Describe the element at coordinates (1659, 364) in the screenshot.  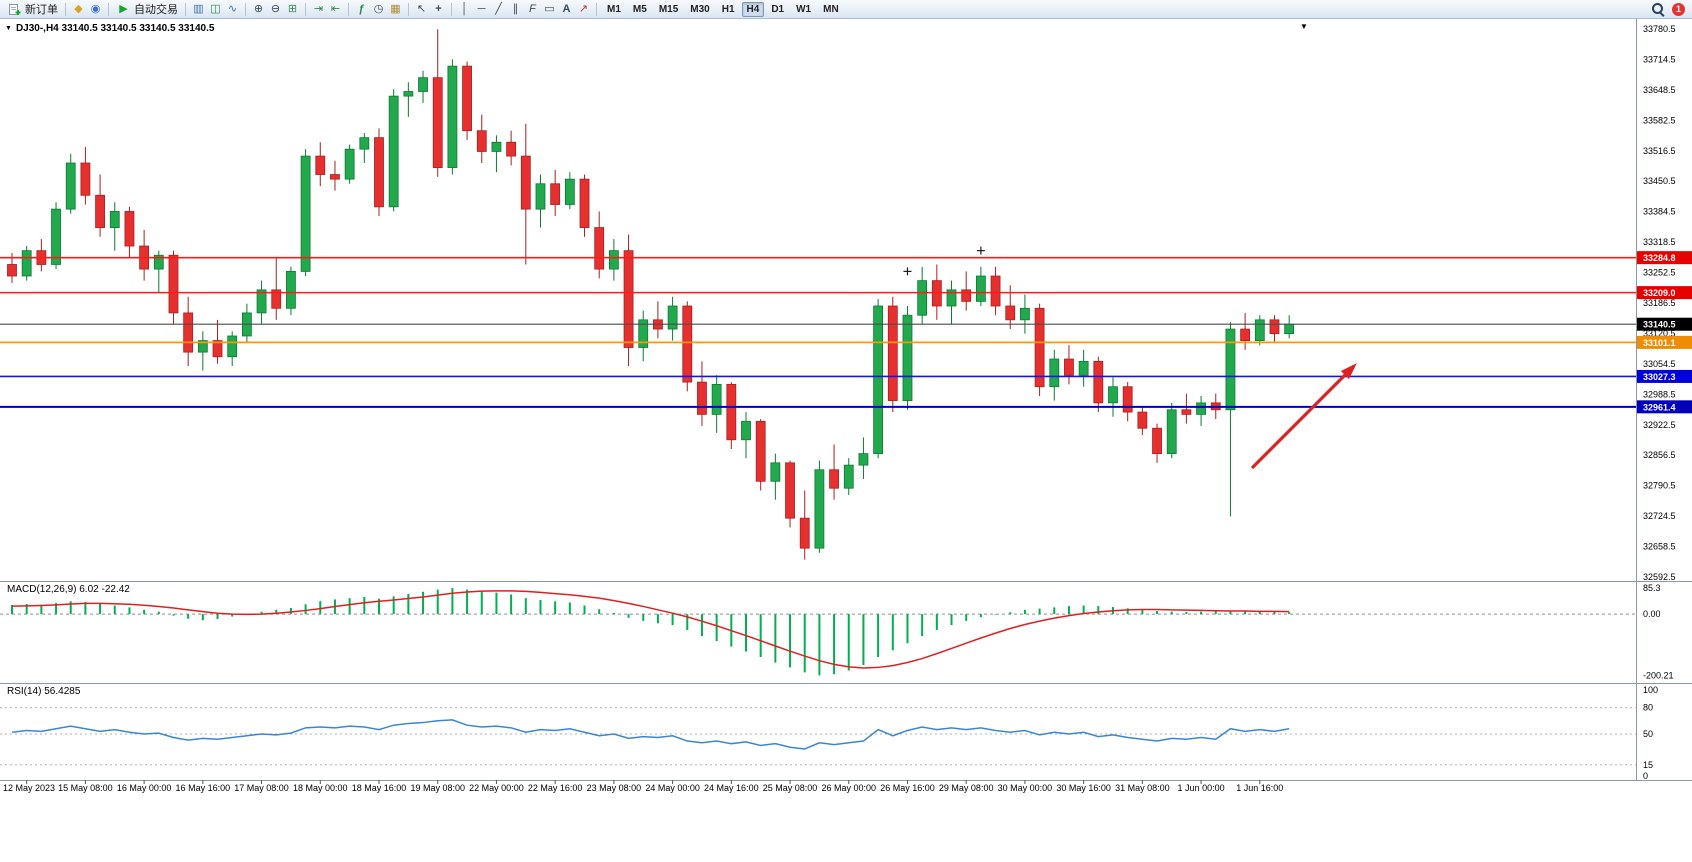
I see `svg-text: 33054.5` at that location.